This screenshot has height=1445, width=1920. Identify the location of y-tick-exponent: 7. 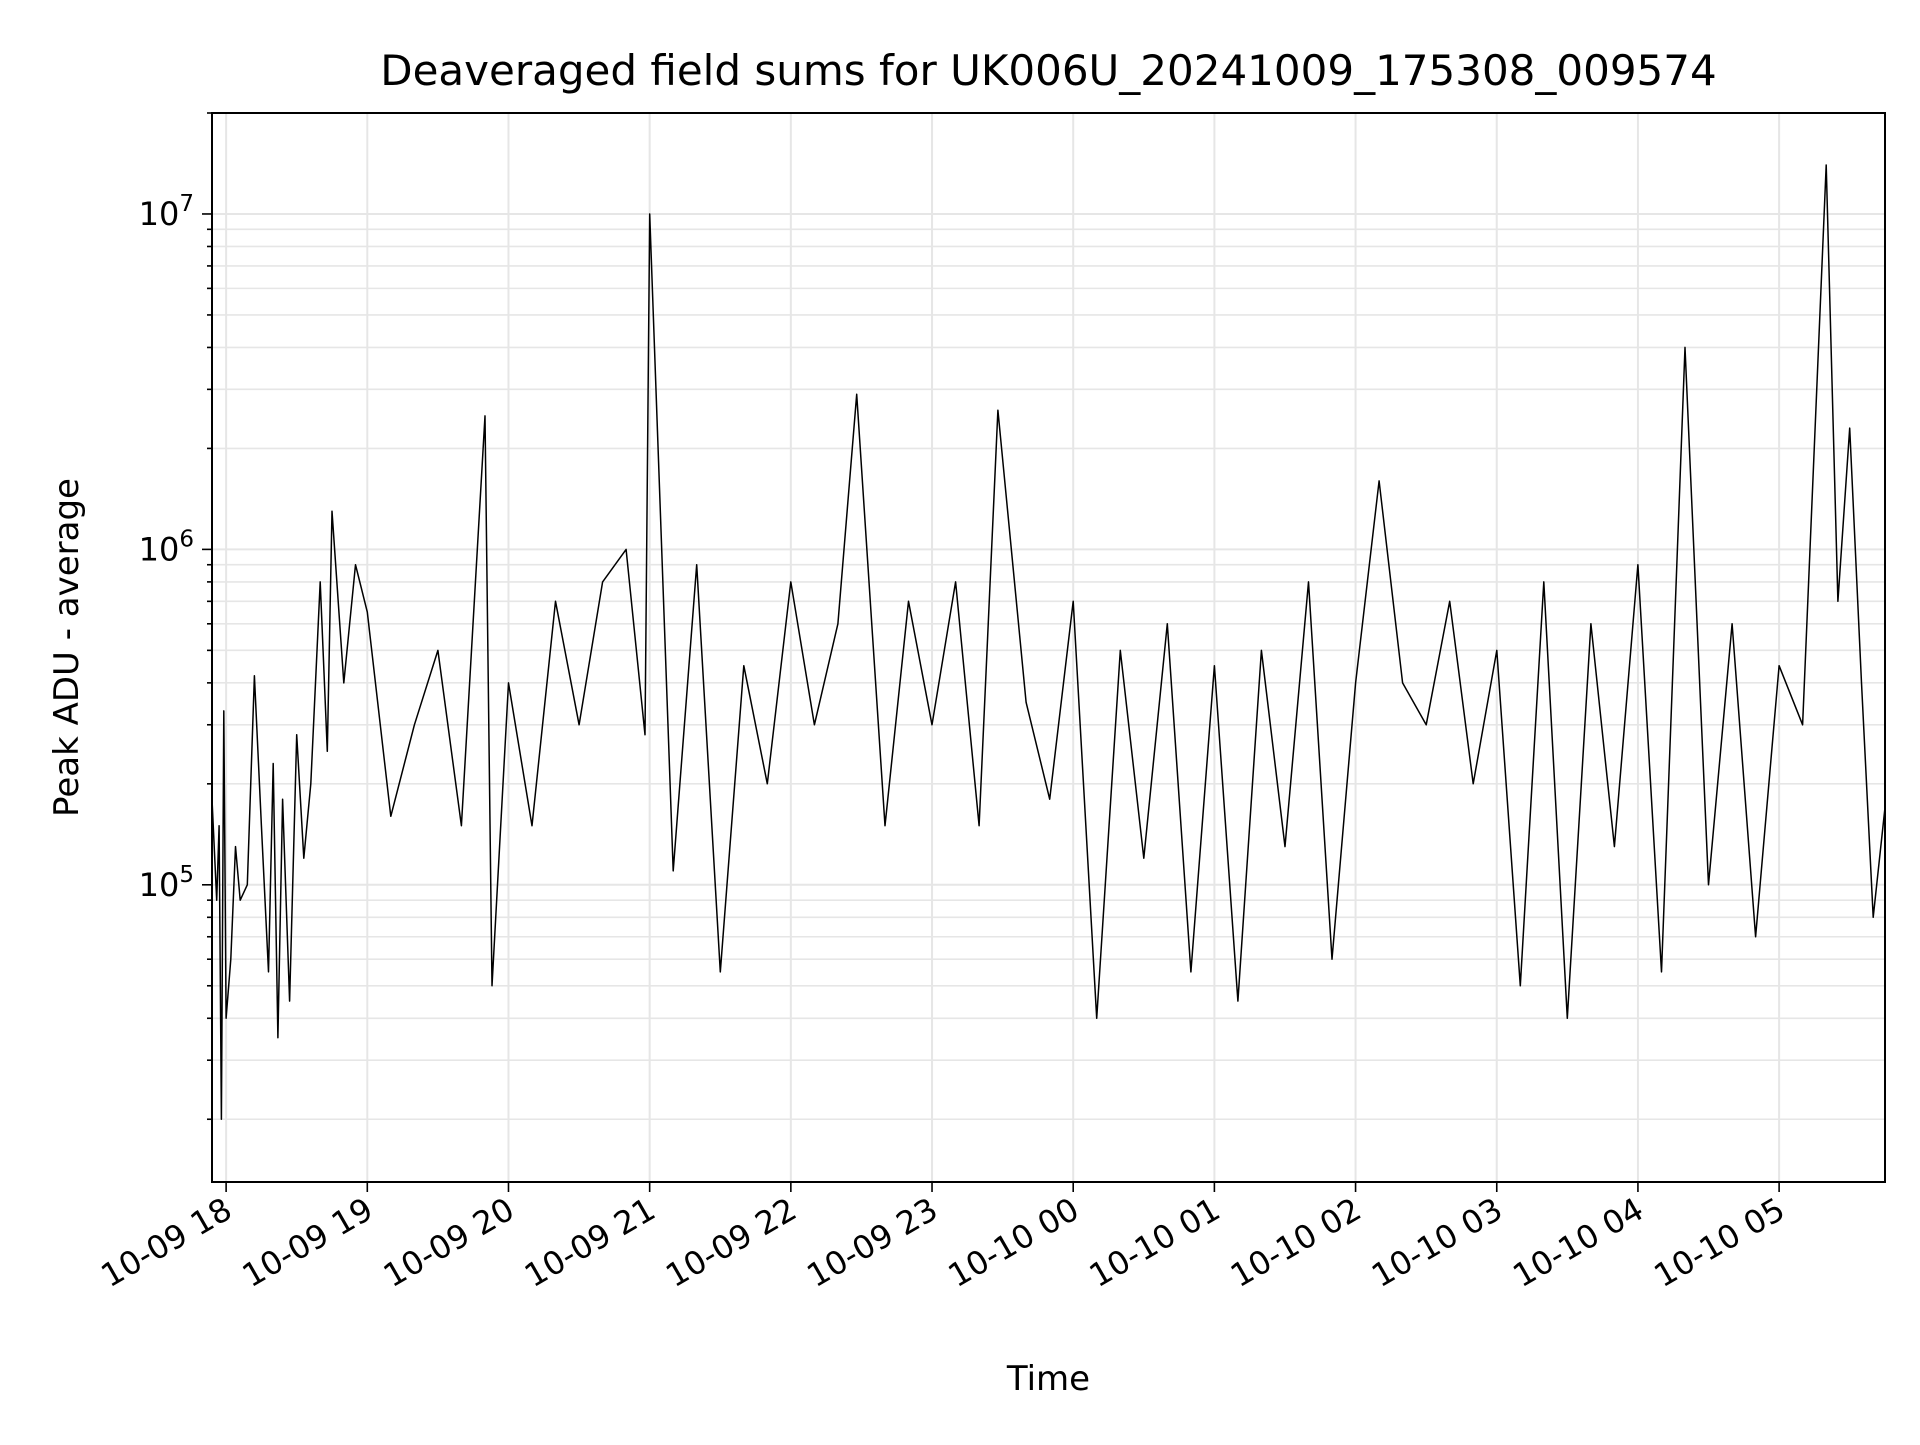
(186, 204).